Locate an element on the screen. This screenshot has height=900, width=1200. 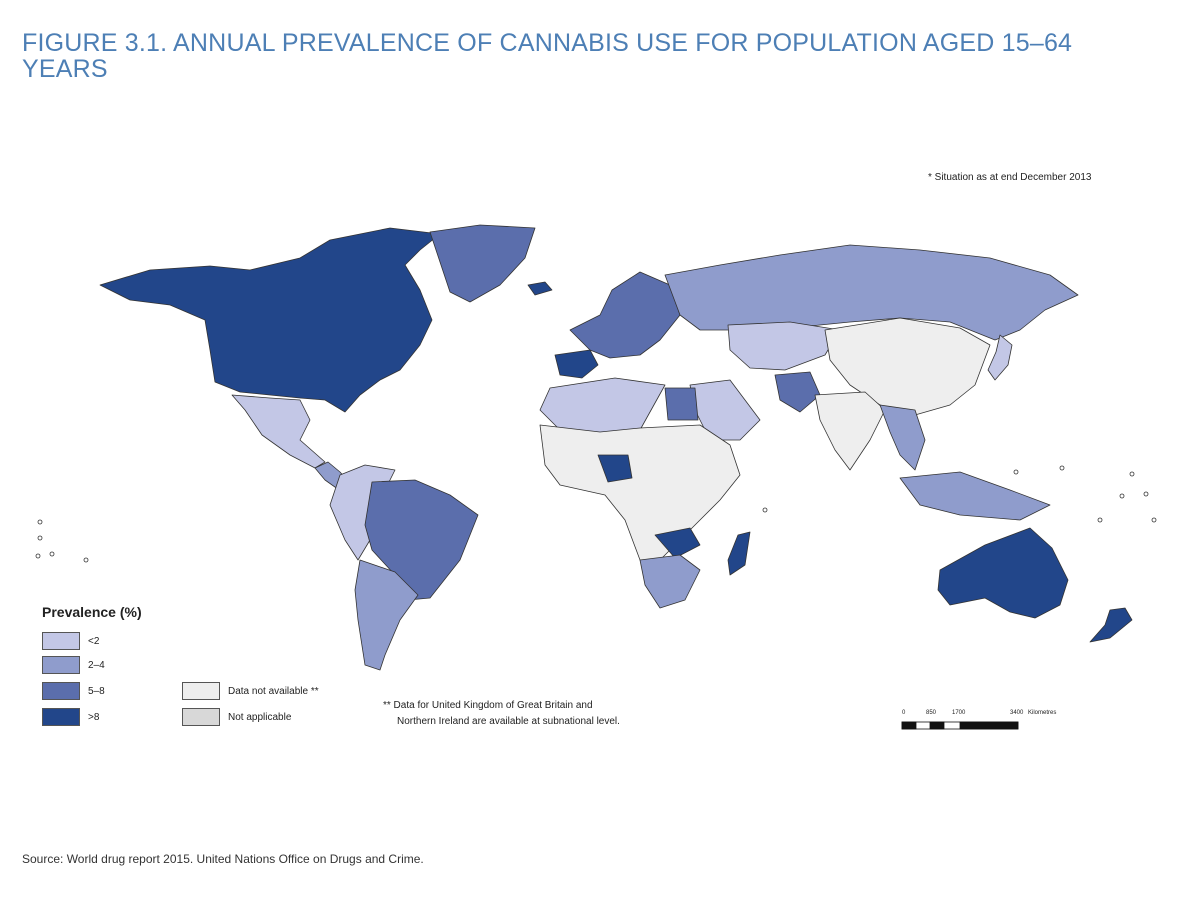
region-madagascar: Madagascar is located at coordinates (739, 553).